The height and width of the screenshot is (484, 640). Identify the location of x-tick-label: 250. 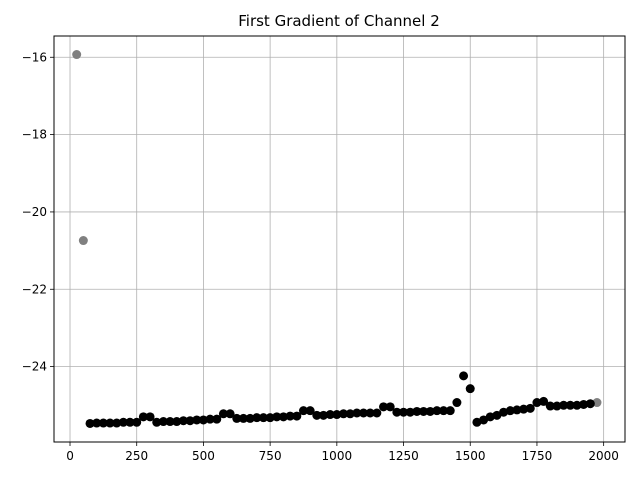
(136, 456).